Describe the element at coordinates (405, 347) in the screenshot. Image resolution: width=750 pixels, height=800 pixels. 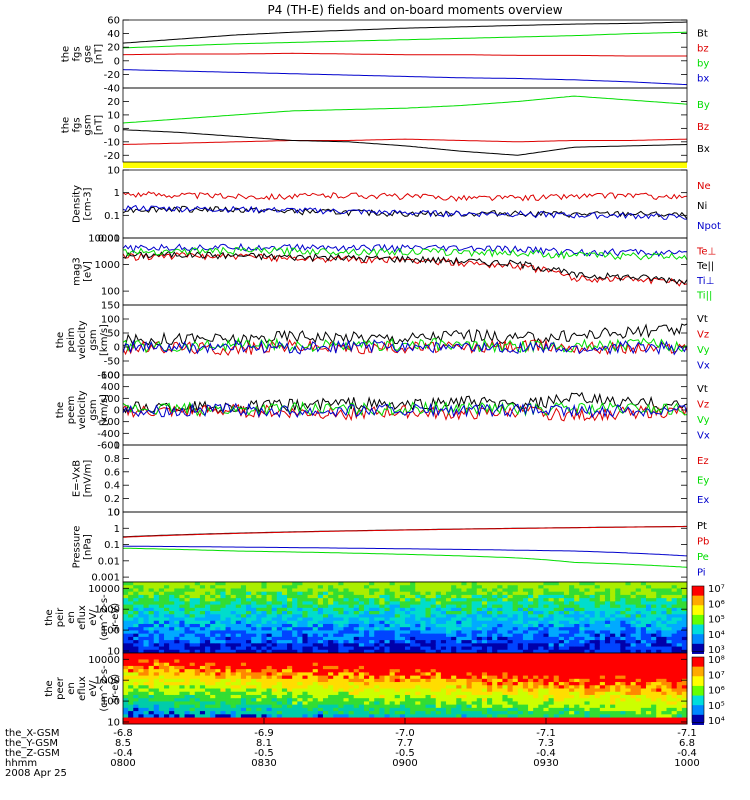
I see `series-line-Vz` at that location.